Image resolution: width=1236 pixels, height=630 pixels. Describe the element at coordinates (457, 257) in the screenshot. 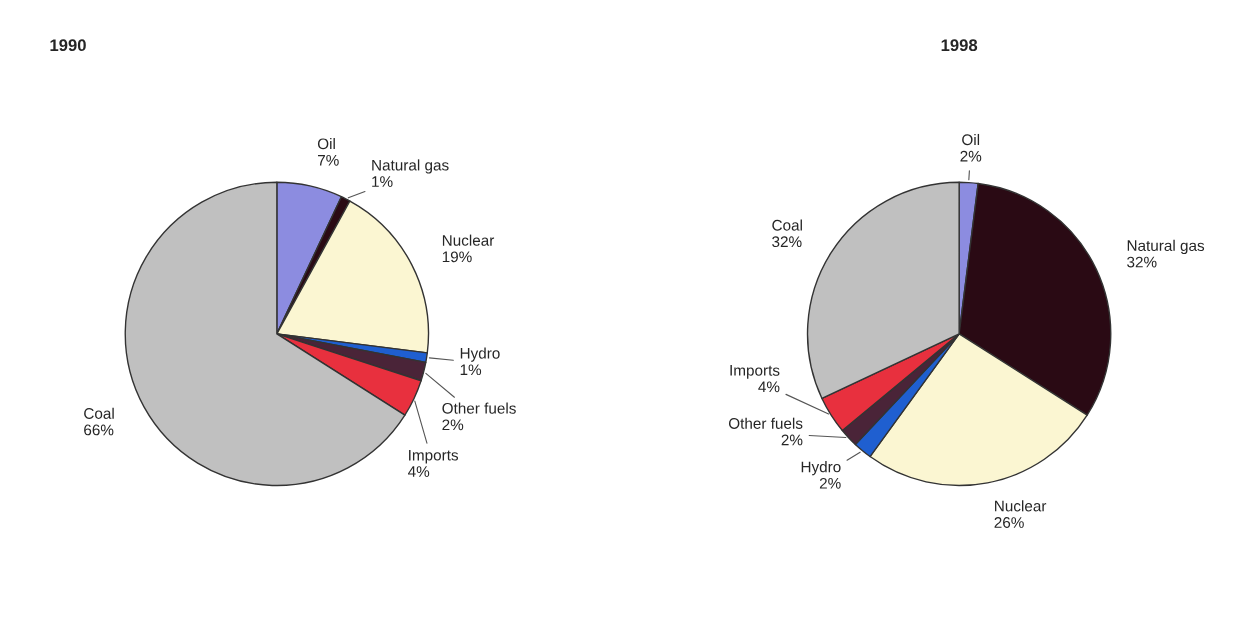

I see `data-label: 19%` at that location.